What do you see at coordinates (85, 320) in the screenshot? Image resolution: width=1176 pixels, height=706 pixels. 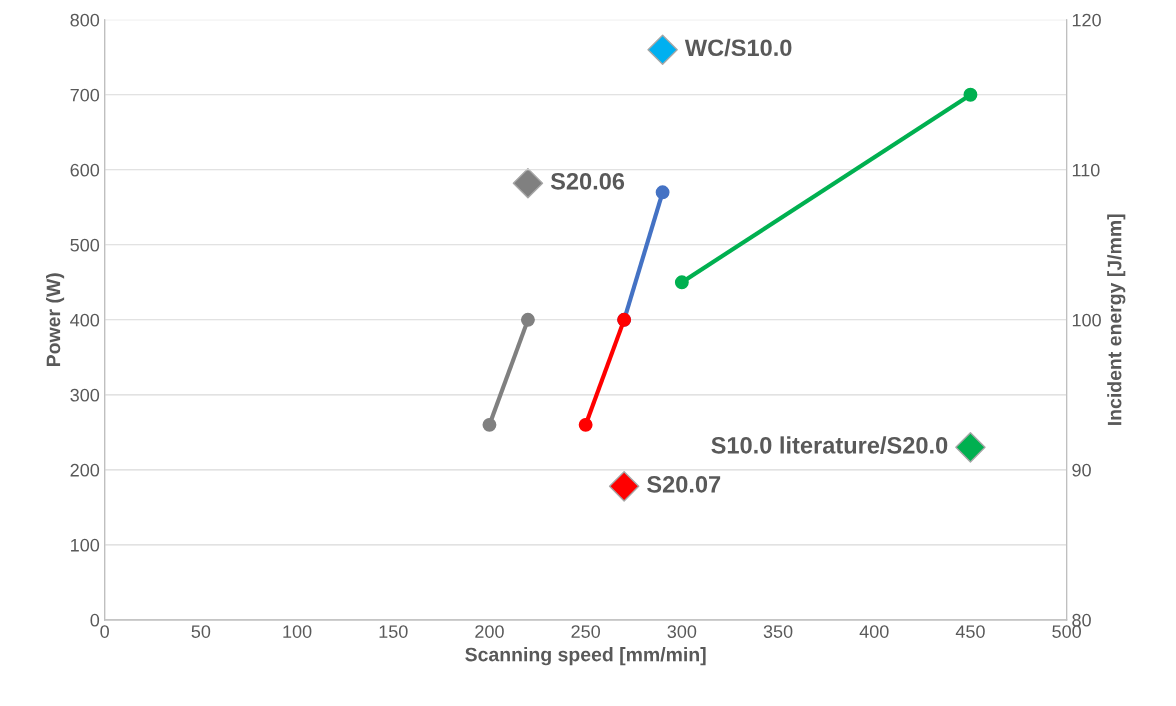 I see `y-tick-label: 400` at bounding box center [85, 320].